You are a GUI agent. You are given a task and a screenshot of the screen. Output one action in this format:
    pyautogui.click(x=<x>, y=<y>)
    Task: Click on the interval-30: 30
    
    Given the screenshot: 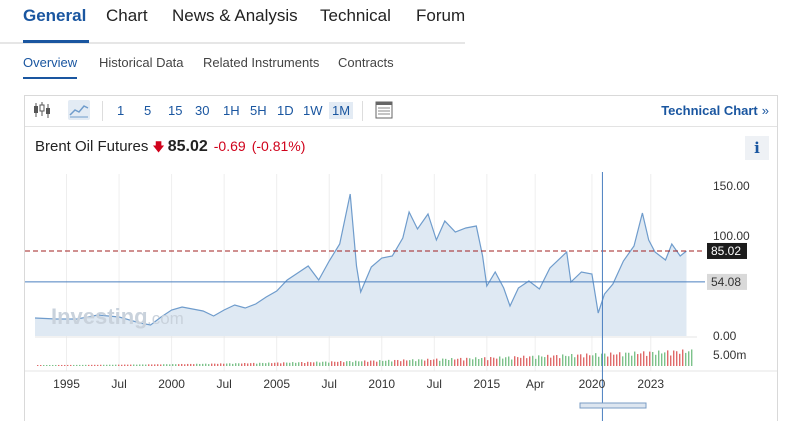 What is the action you would take?
    pyautogui.click(x=202, y=110)
    